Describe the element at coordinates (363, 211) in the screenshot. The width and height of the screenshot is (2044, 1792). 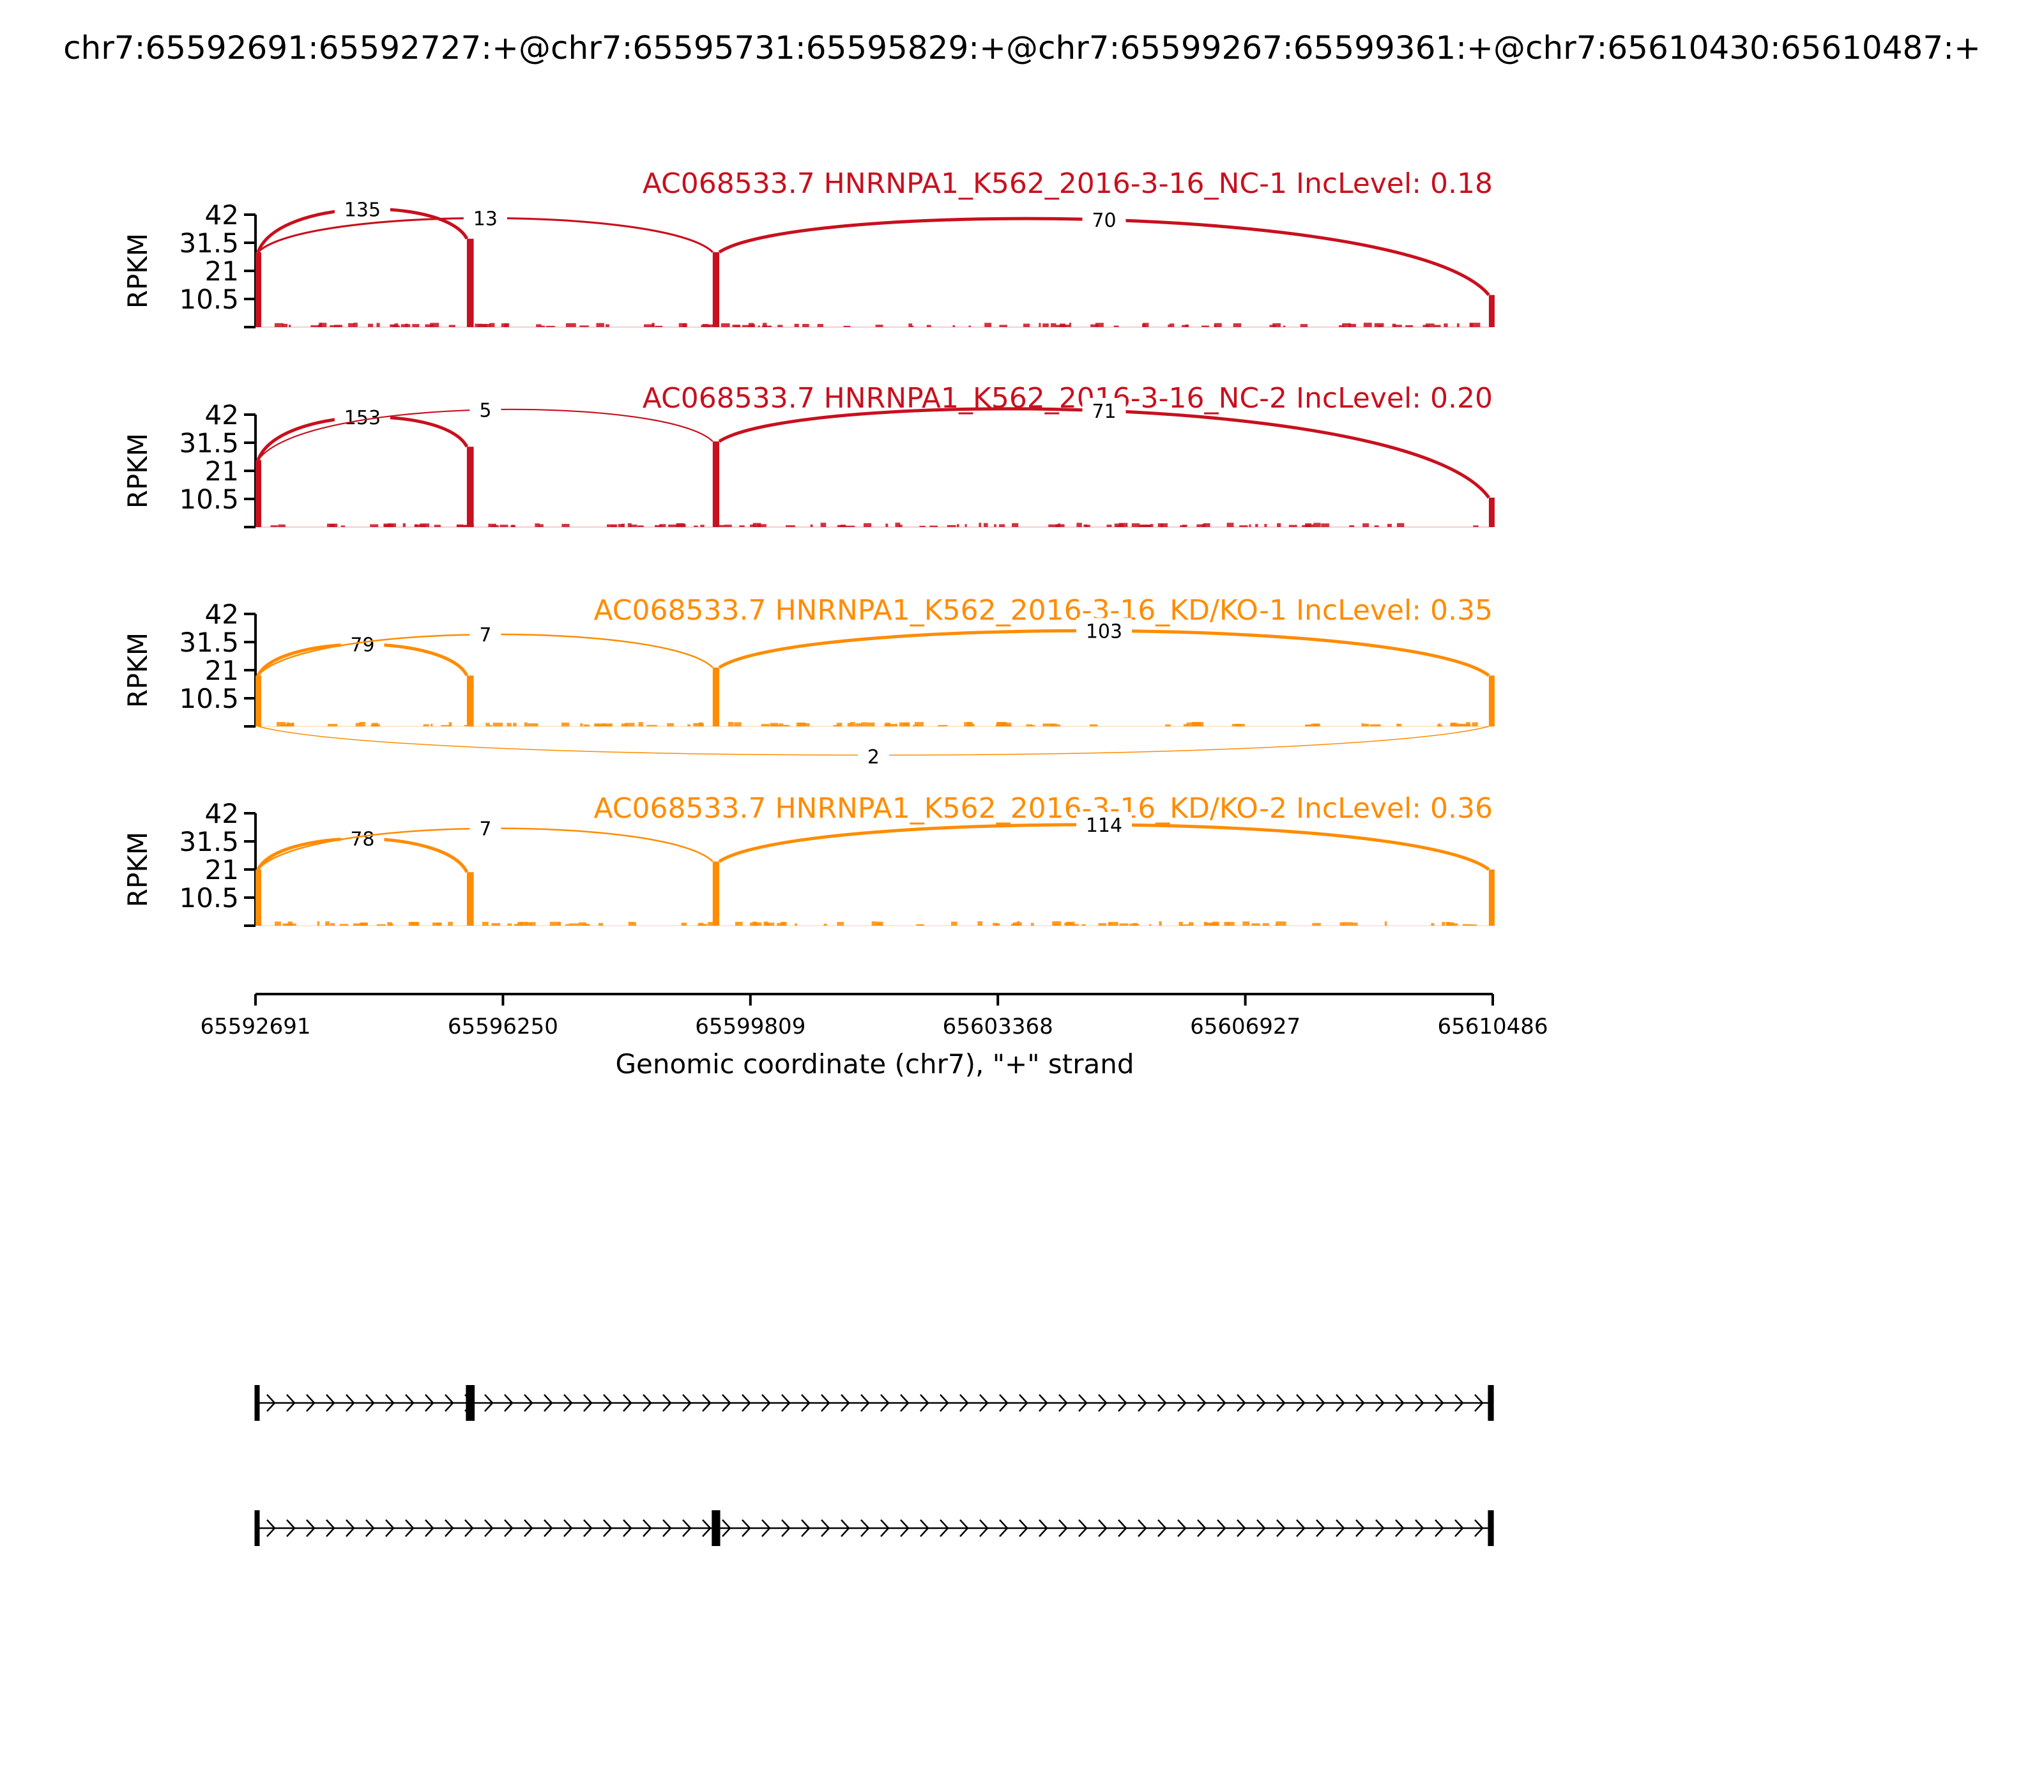
I see `junction-count-label: 135` at that location.